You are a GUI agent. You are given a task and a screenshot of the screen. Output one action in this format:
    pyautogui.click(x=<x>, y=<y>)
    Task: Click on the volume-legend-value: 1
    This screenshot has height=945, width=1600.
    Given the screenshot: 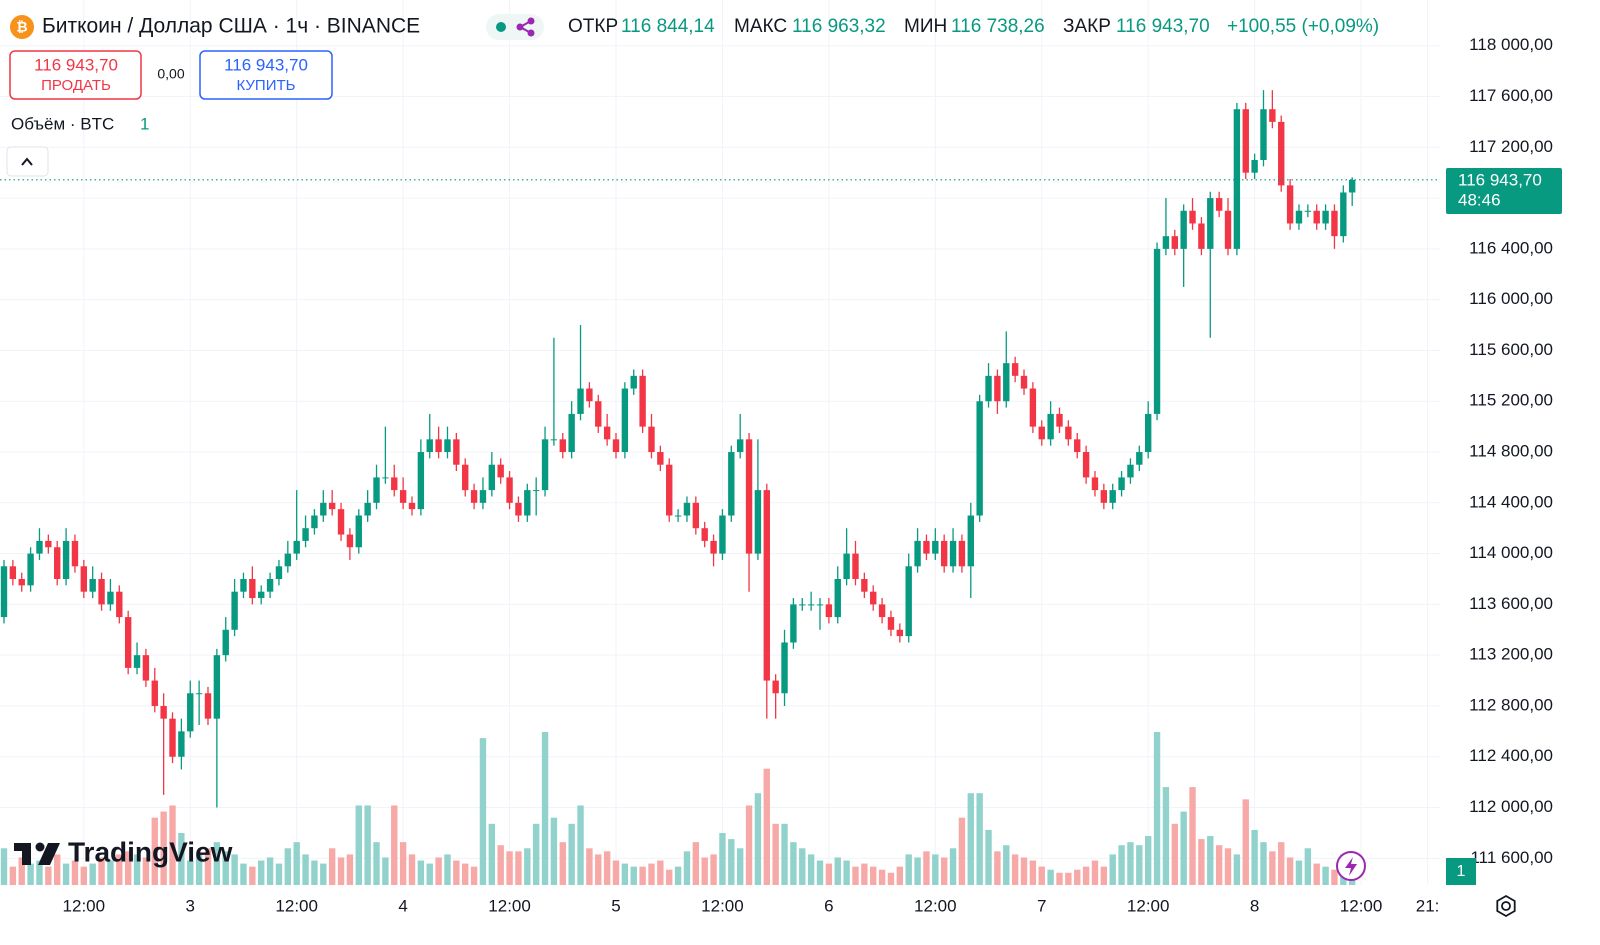 What is the action you would take?
    pyautogui.click(x=144, y=123)
    